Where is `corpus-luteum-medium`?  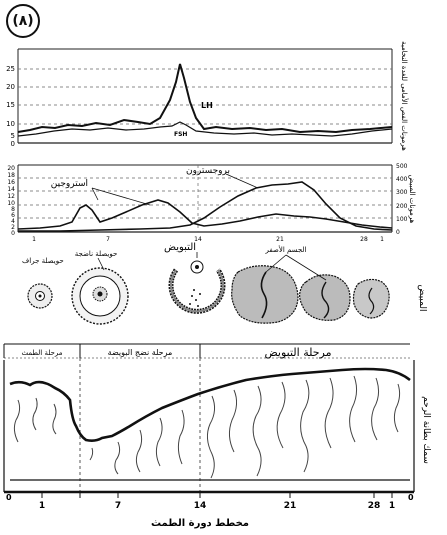 corpus-luteum-medium is located at coordinates (325, 297).